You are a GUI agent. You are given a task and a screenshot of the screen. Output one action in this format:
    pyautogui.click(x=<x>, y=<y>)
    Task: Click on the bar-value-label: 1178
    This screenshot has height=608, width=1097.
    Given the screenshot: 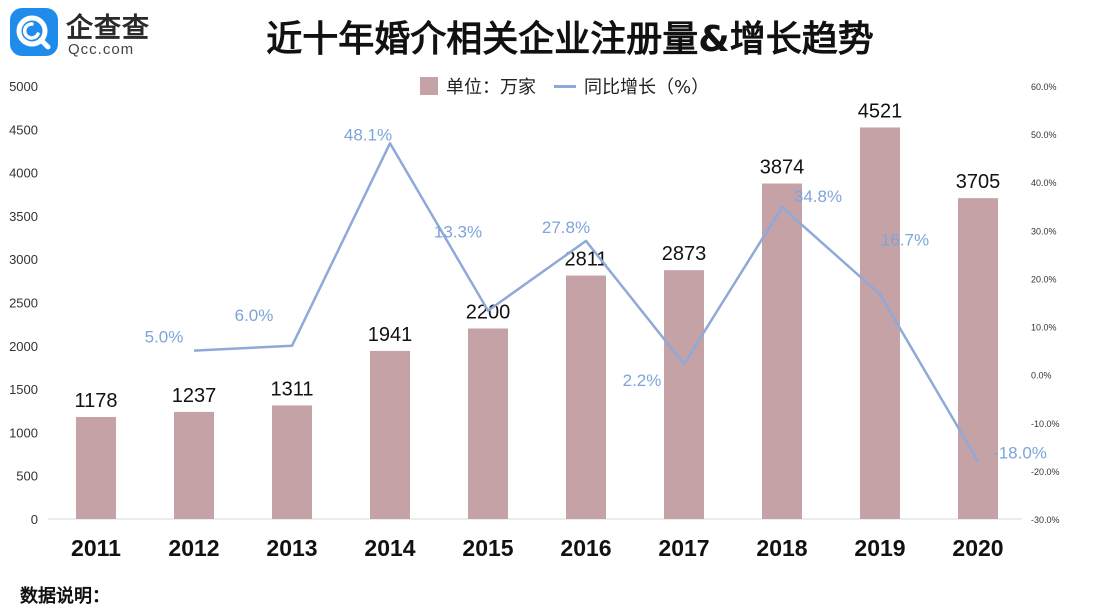 What is the action you would take?
    pyautogui.click(x=95, y=401)
    